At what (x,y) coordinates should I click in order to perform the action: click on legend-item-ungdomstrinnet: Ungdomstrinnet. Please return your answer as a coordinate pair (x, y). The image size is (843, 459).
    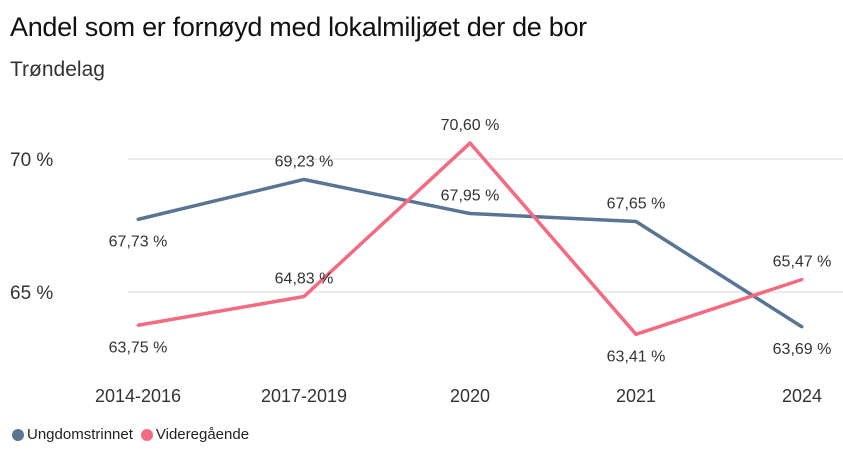
    Looking at the image, I should click on (72, 434).